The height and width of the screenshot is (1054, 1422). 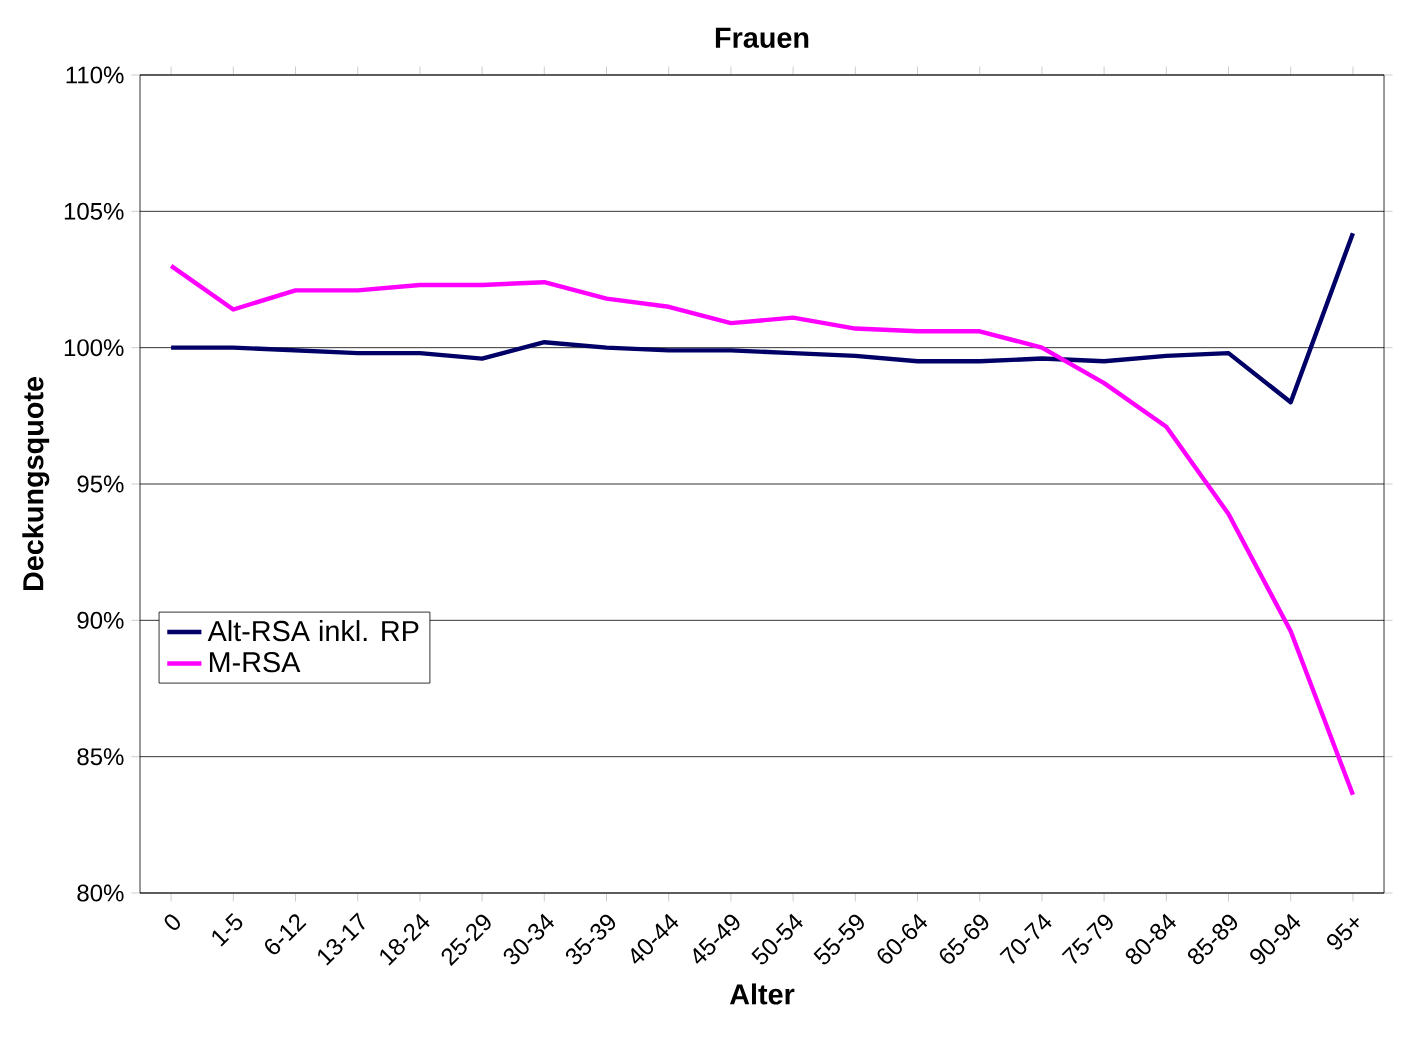 I want to click on x-tick-label: 95+, so click(x=1343, y=933).